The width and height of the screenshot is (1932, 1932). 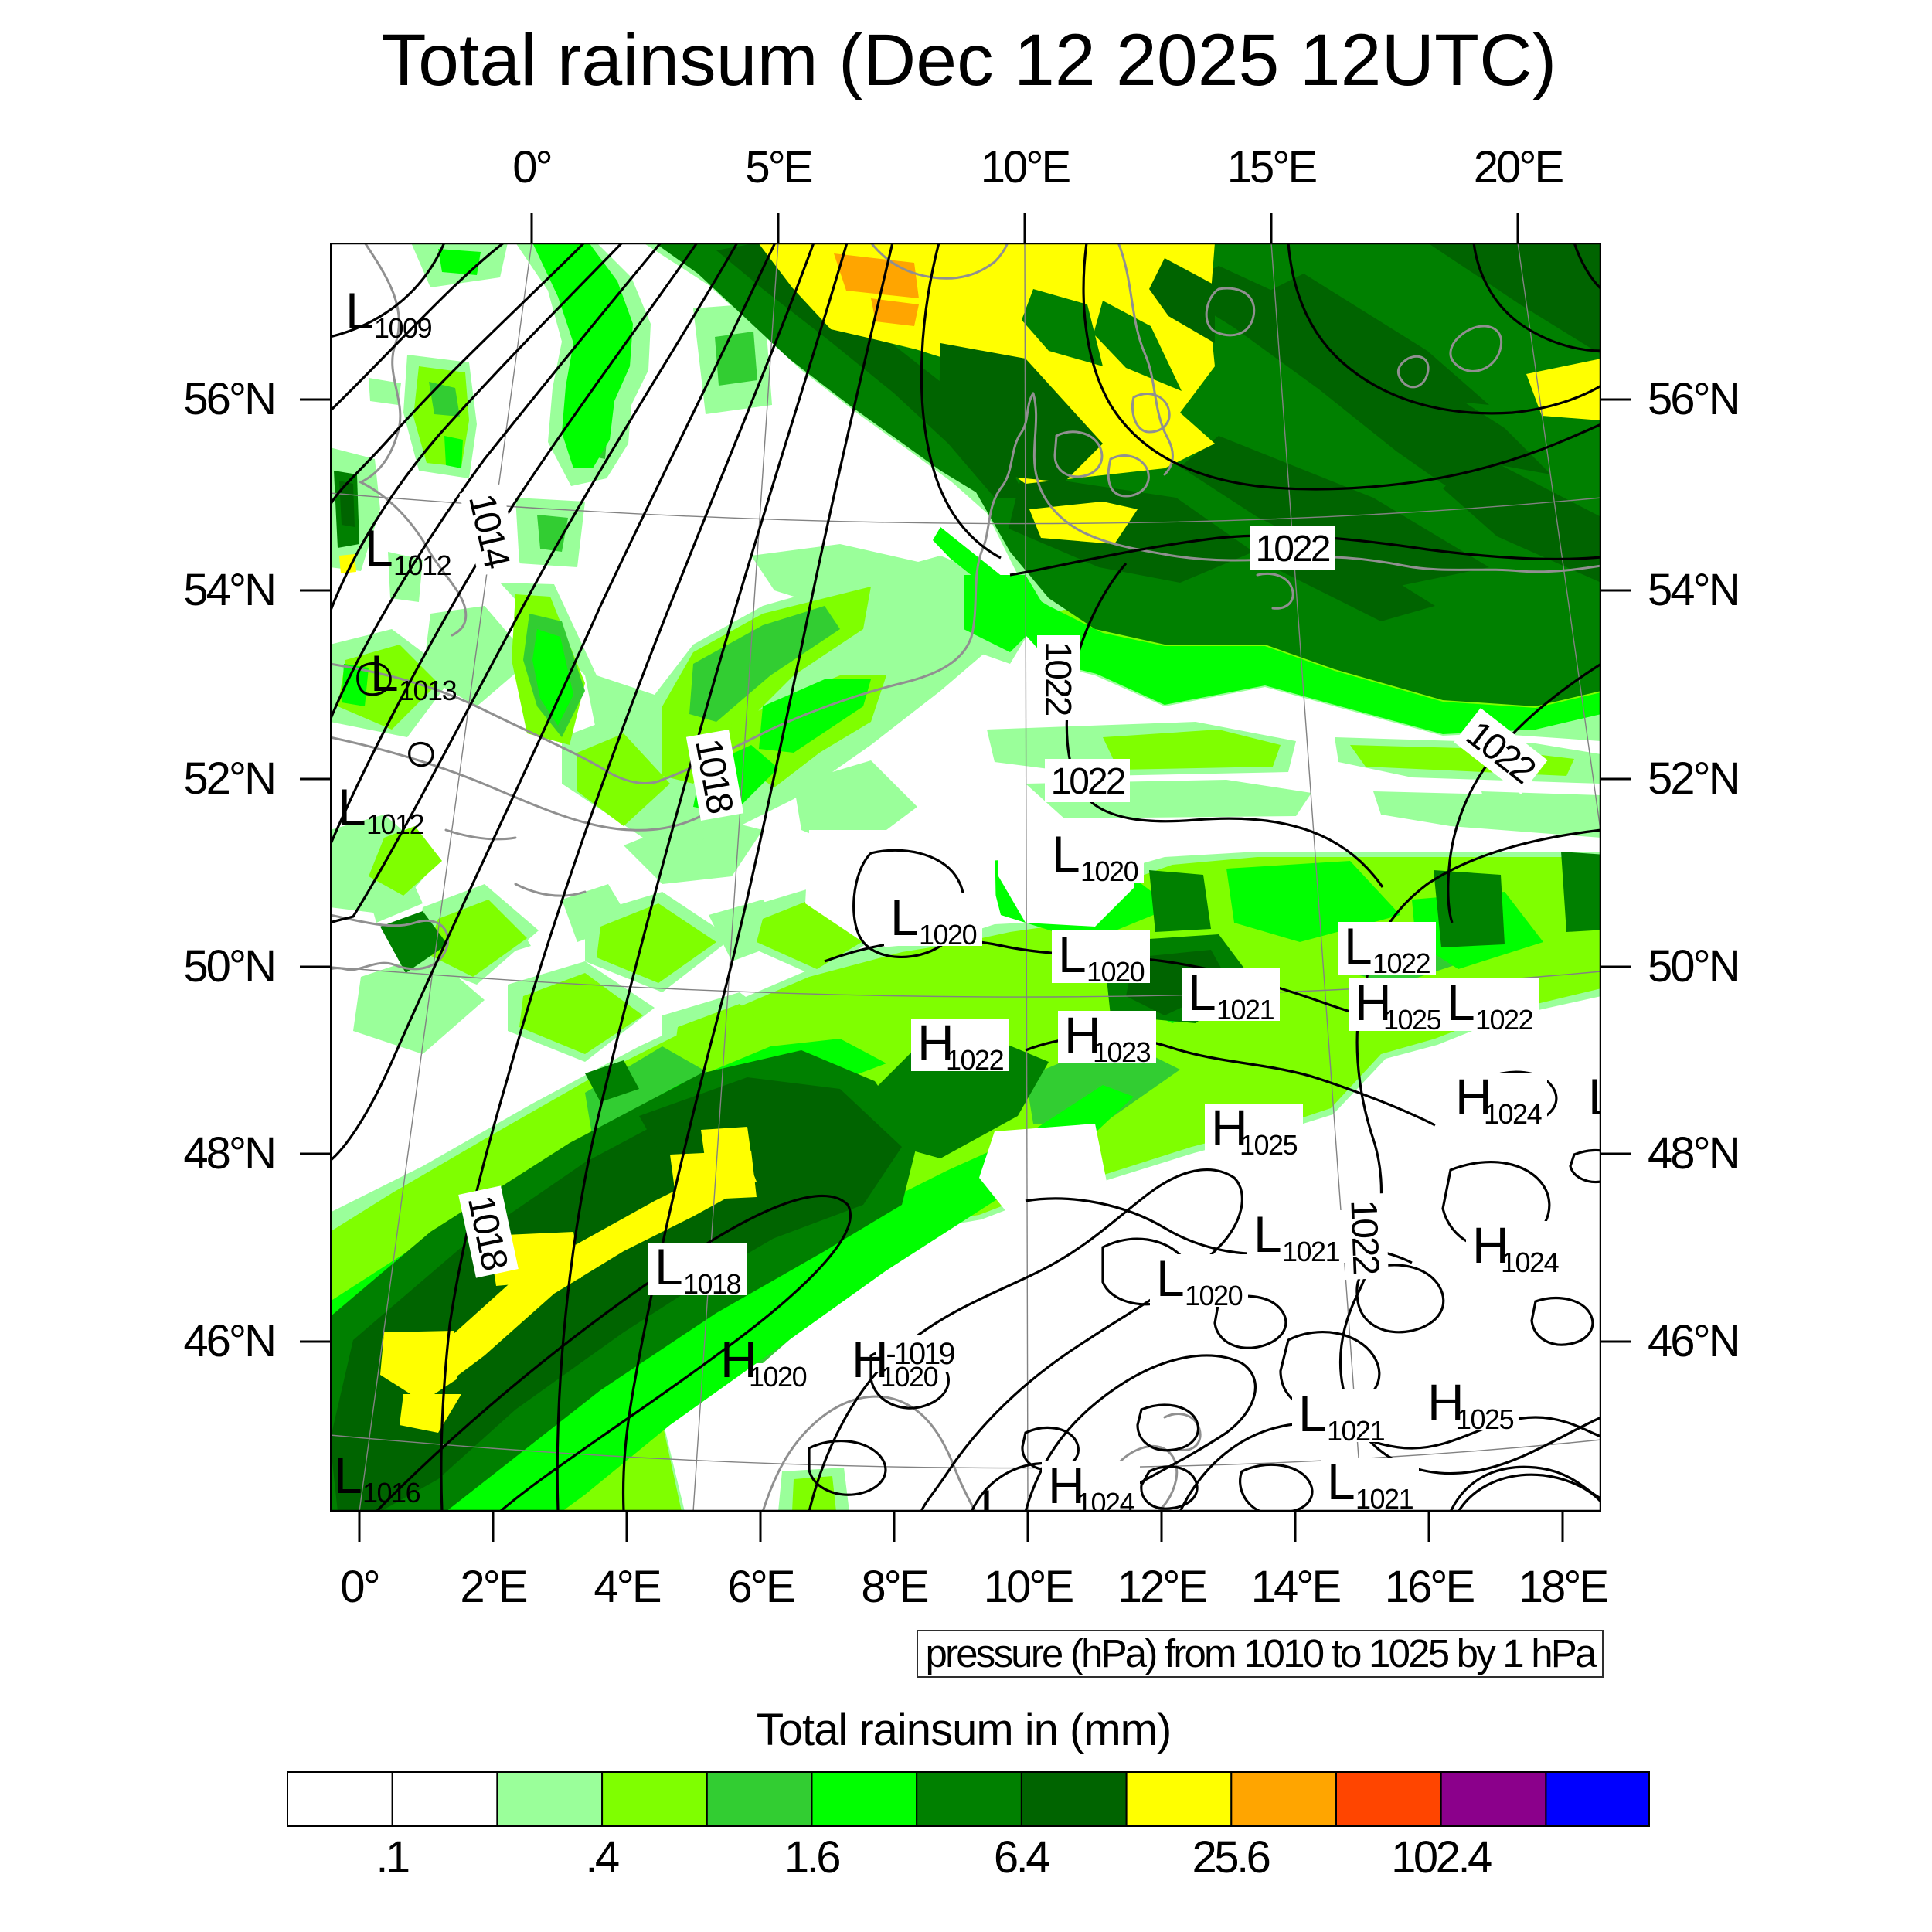 What do you see at coordinates (391, 1493) in the screenshot?
I see `svg-text: 1016` at bounding box center [391, 1493].